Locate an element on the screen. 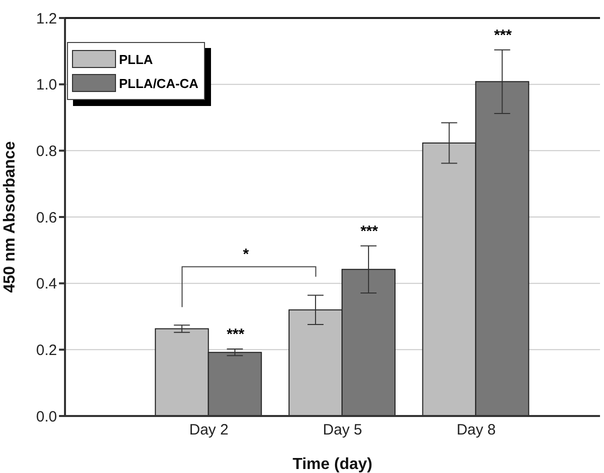 The height and width of the screenshot is (473, 604). y-tick-label: 0.8 is located at coordinates (46, 151).